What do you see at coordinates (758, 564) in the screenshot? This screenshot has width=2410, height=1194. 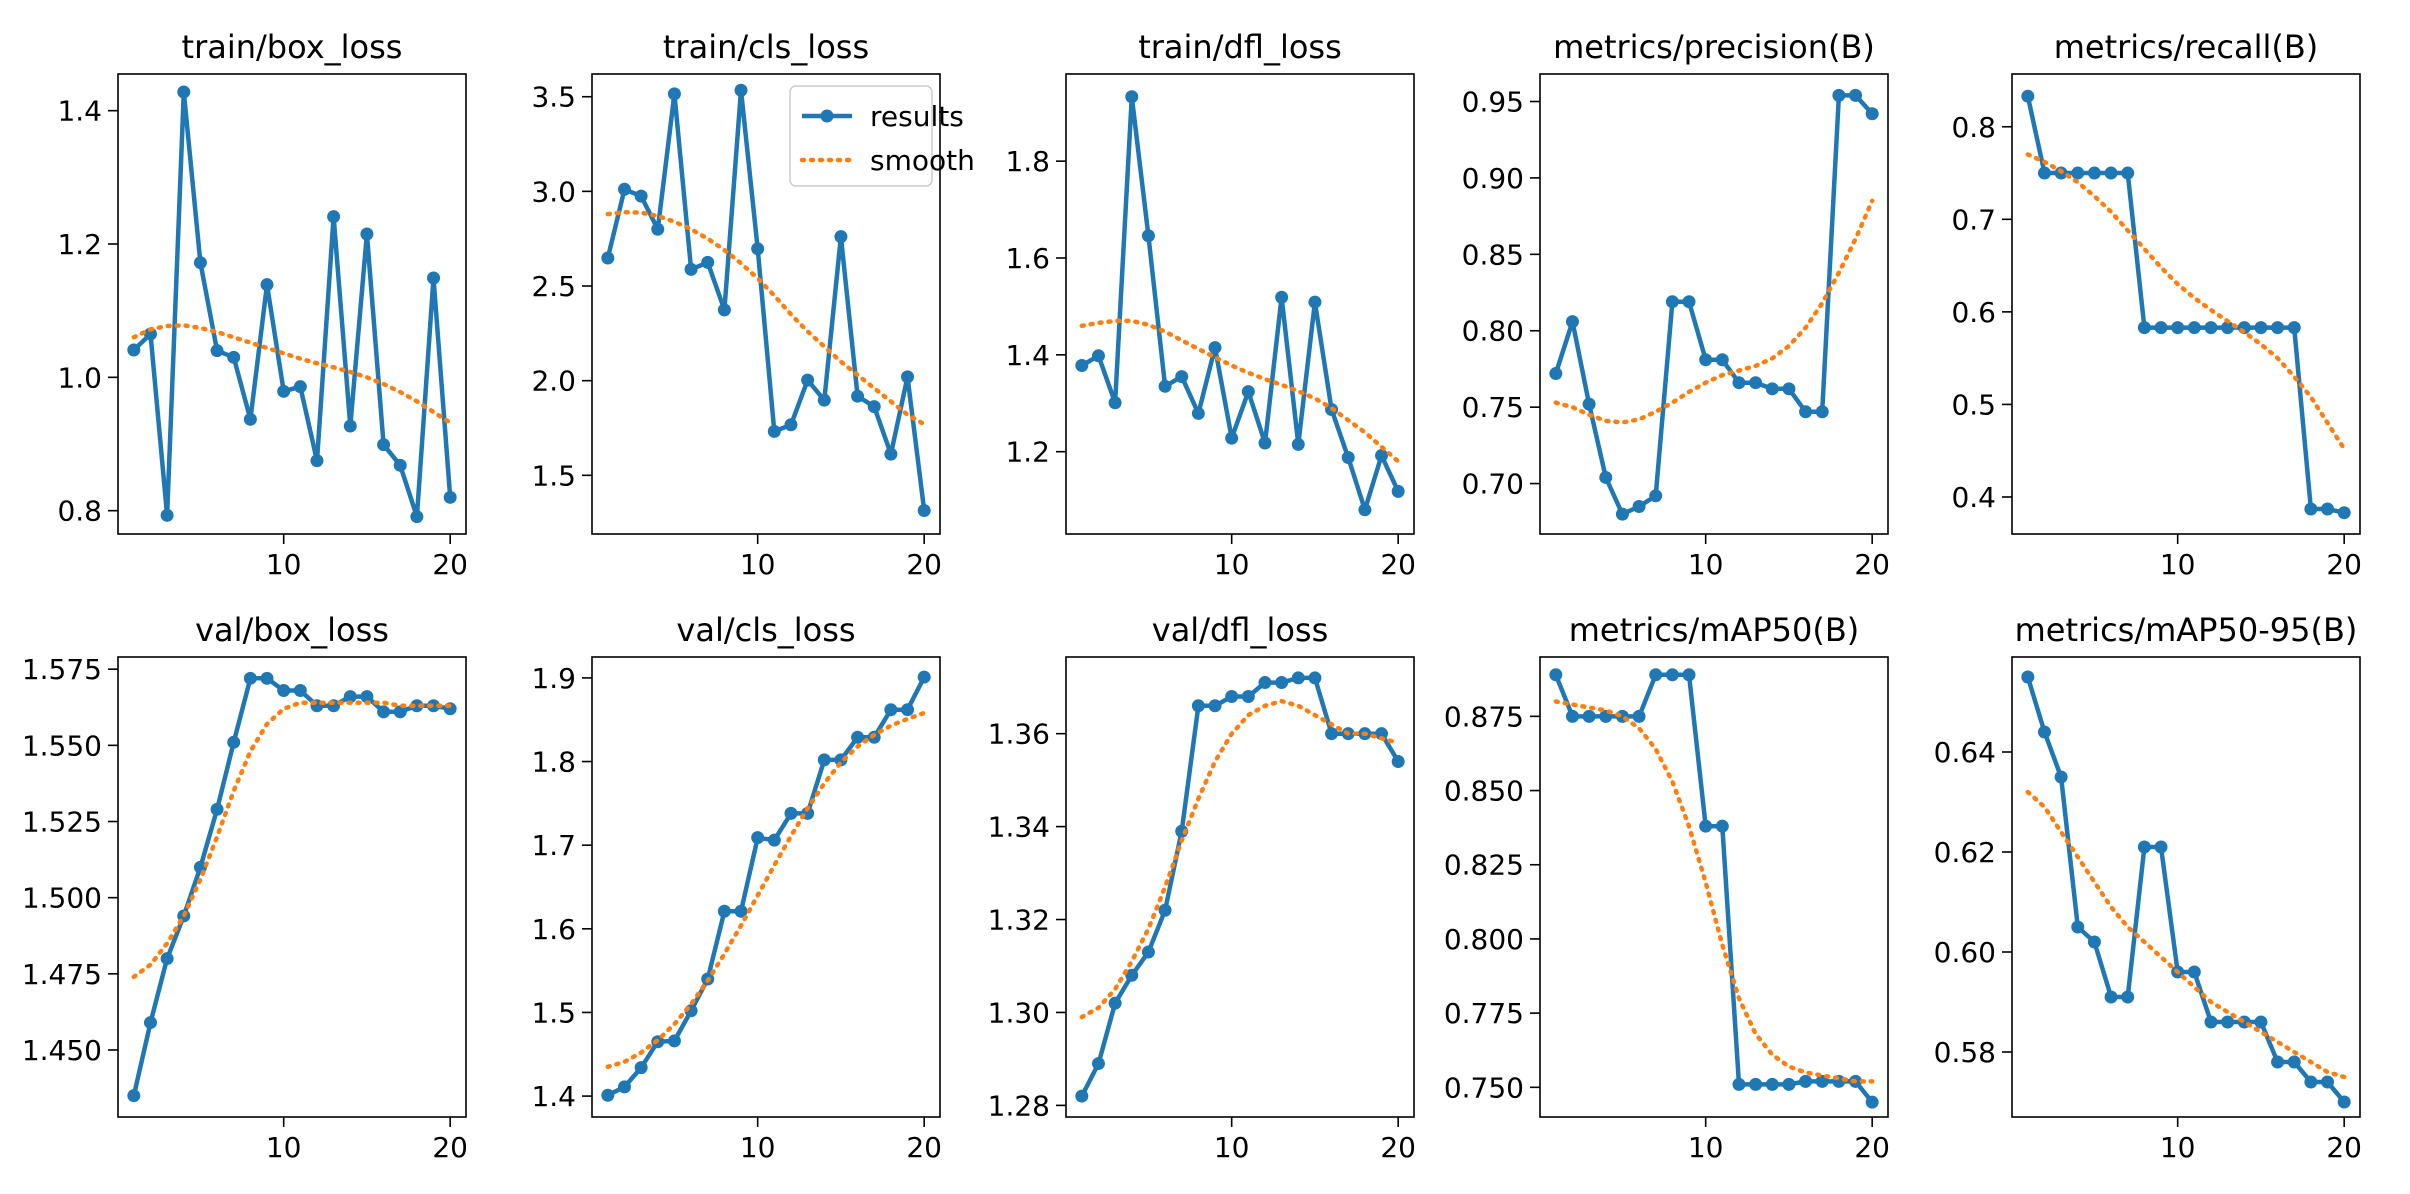 I see `chart-1-xtick-label-0: 10` at bounding box center [758, 564].